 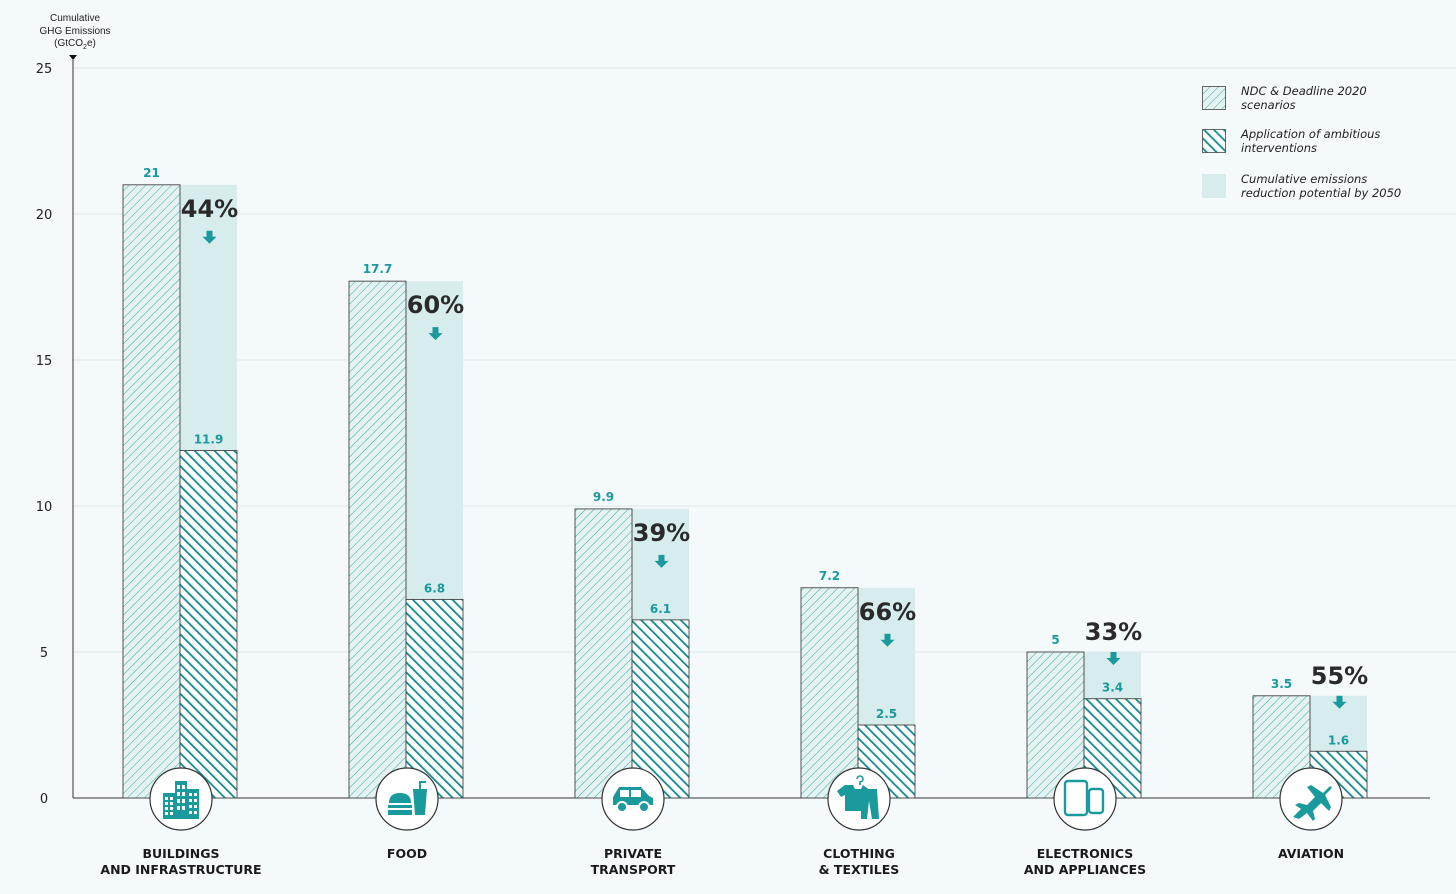 What do you see at coordinates (1339, 676) in the screenshot?
I see `reduction-percent: 55%` at bounding box center [1339, 676].